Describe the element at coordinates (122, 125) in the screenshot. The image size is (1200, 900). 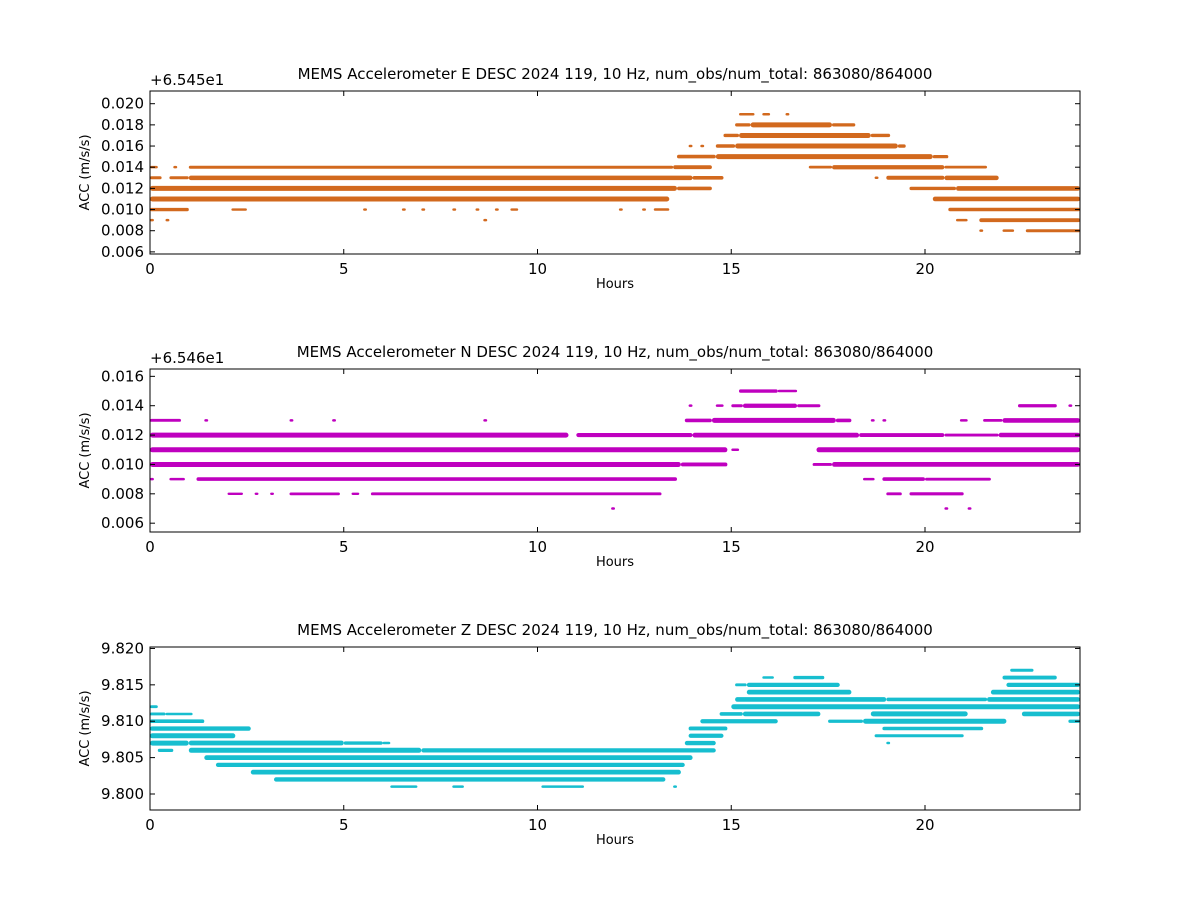
I see `y-tick-label: 0.018` at that location.